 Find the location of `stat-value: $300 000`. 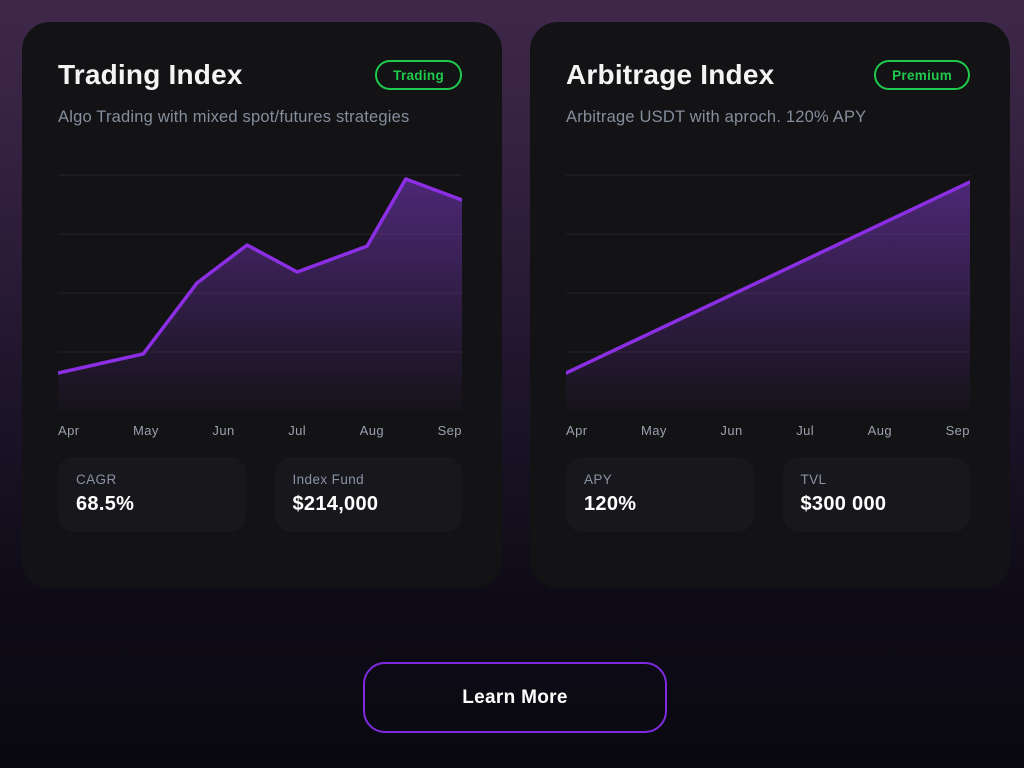

stat-value: $300 000 is located at coordinates (843, 504).